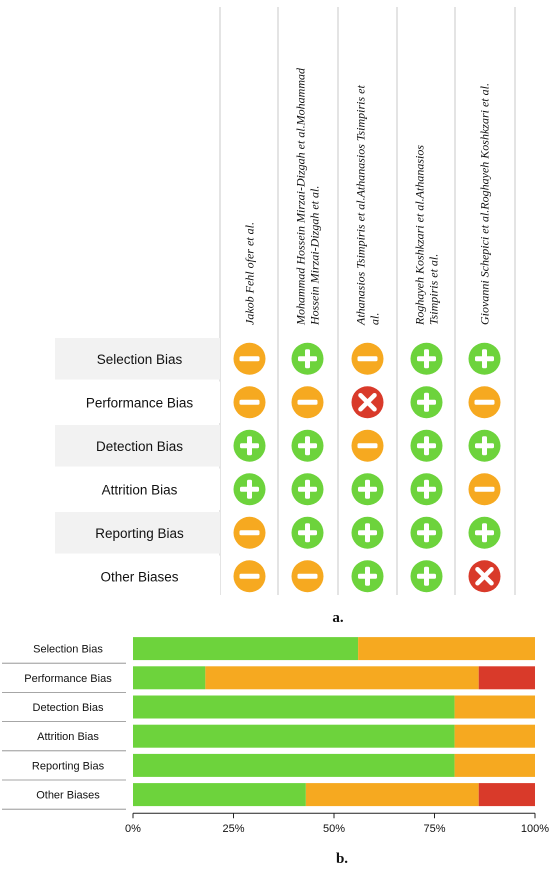  I want to click on domain-label: Performance Bias, so click(140, 402).